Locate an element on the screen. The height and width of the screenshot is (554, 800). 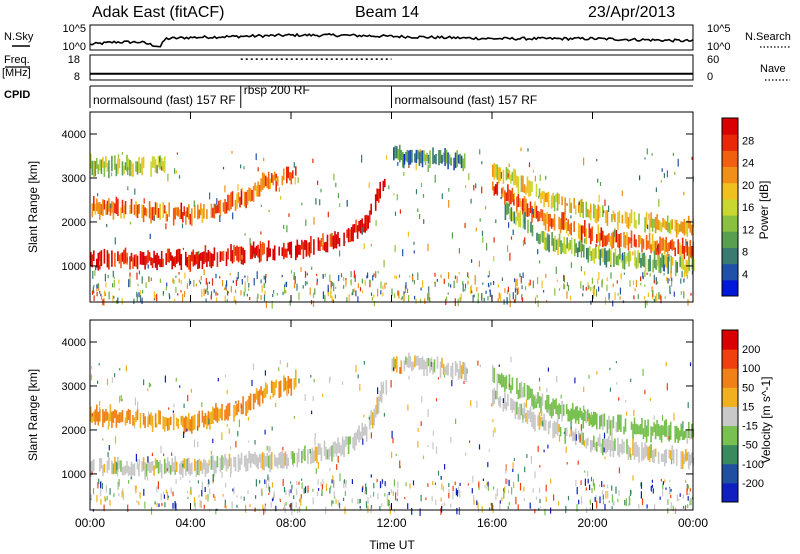
x-tick-label: 12:00 is located at coordinates (391, 523).